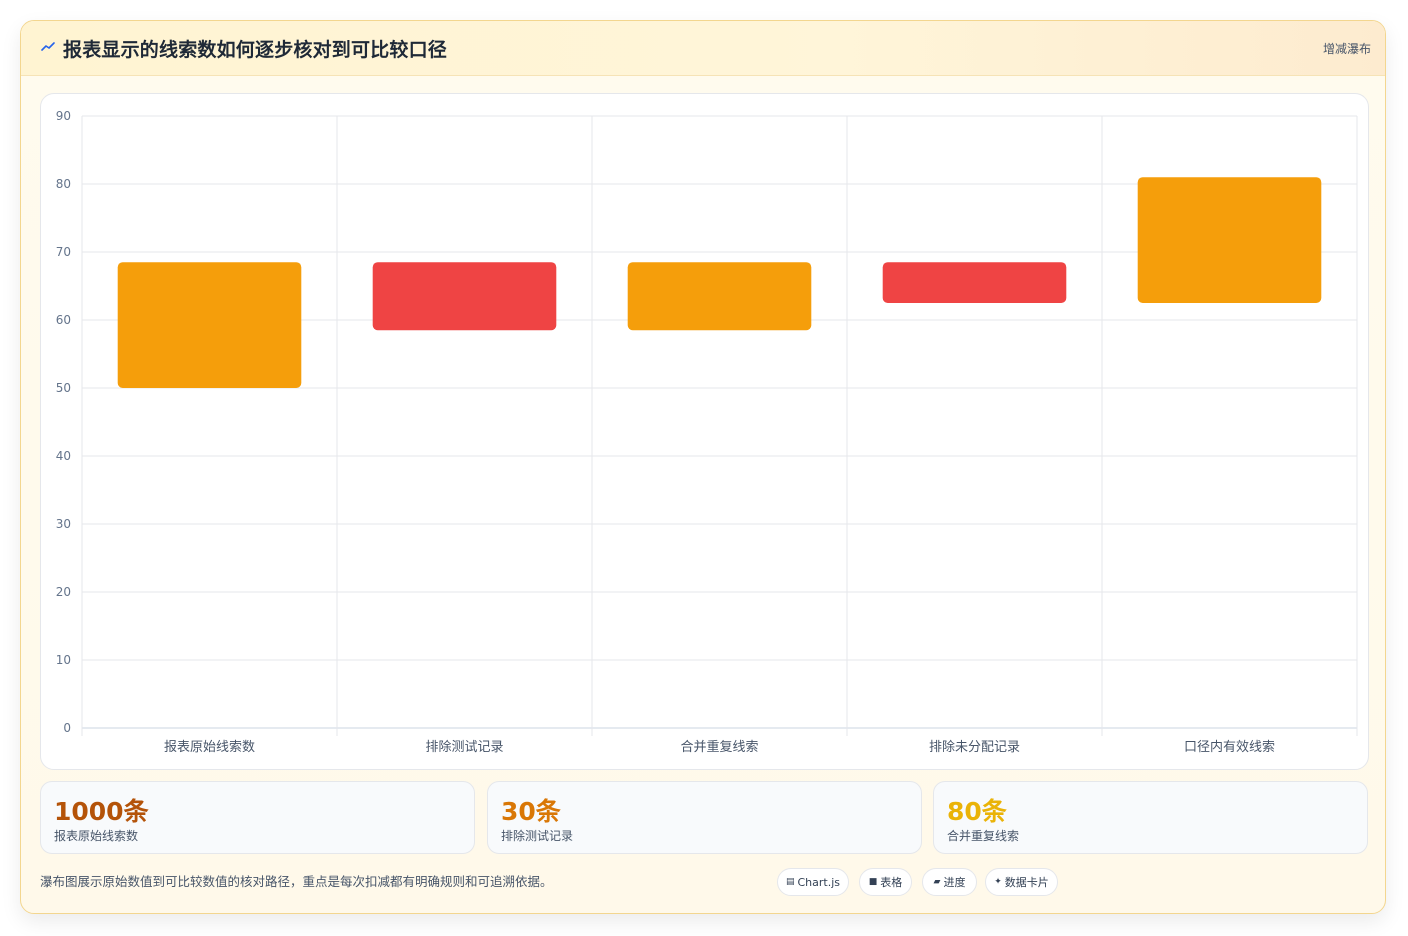 This screenshot has width=1408, height=936. I want to click on stat-card-original: 1000条 报表原始线索数, so click(257, 817).